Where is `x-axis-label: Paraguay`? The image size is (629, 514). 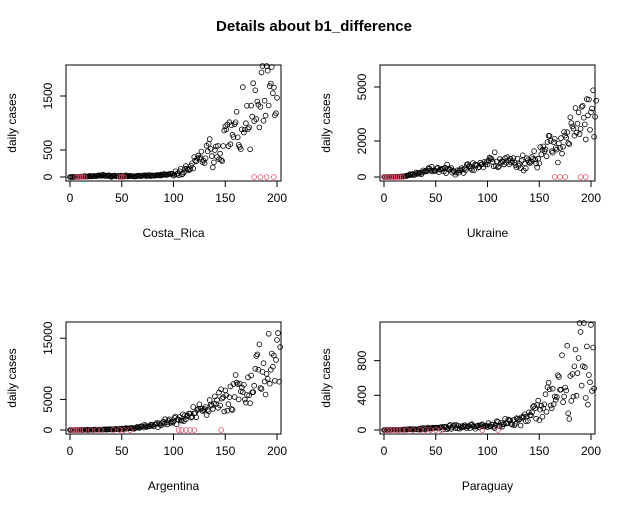
x-axis-label: Paraguay is located at coordinates (487, 486).